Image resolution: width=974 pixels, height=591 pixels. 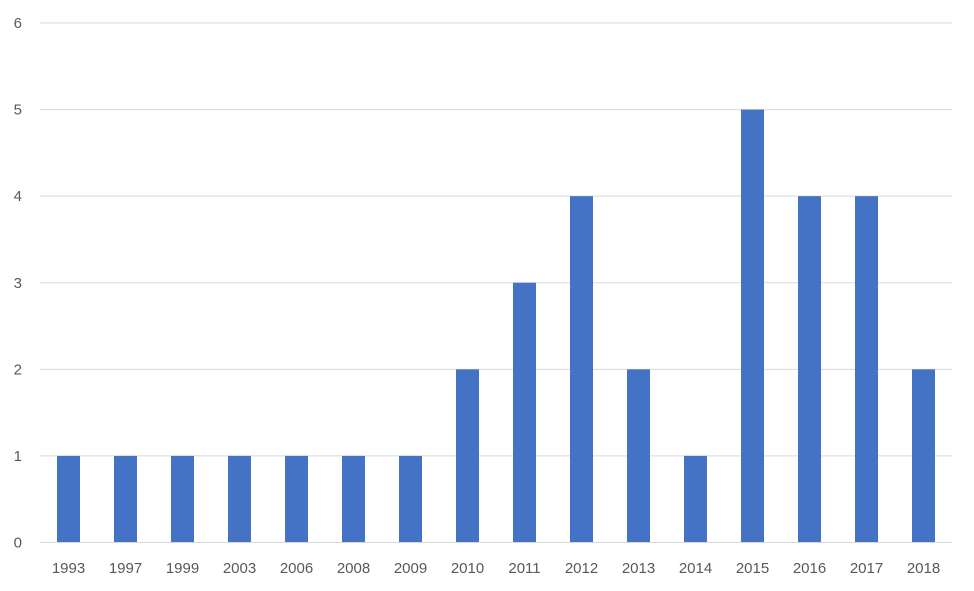 I want to click on x-tick-label: 2010, so click(x=467, y=568).